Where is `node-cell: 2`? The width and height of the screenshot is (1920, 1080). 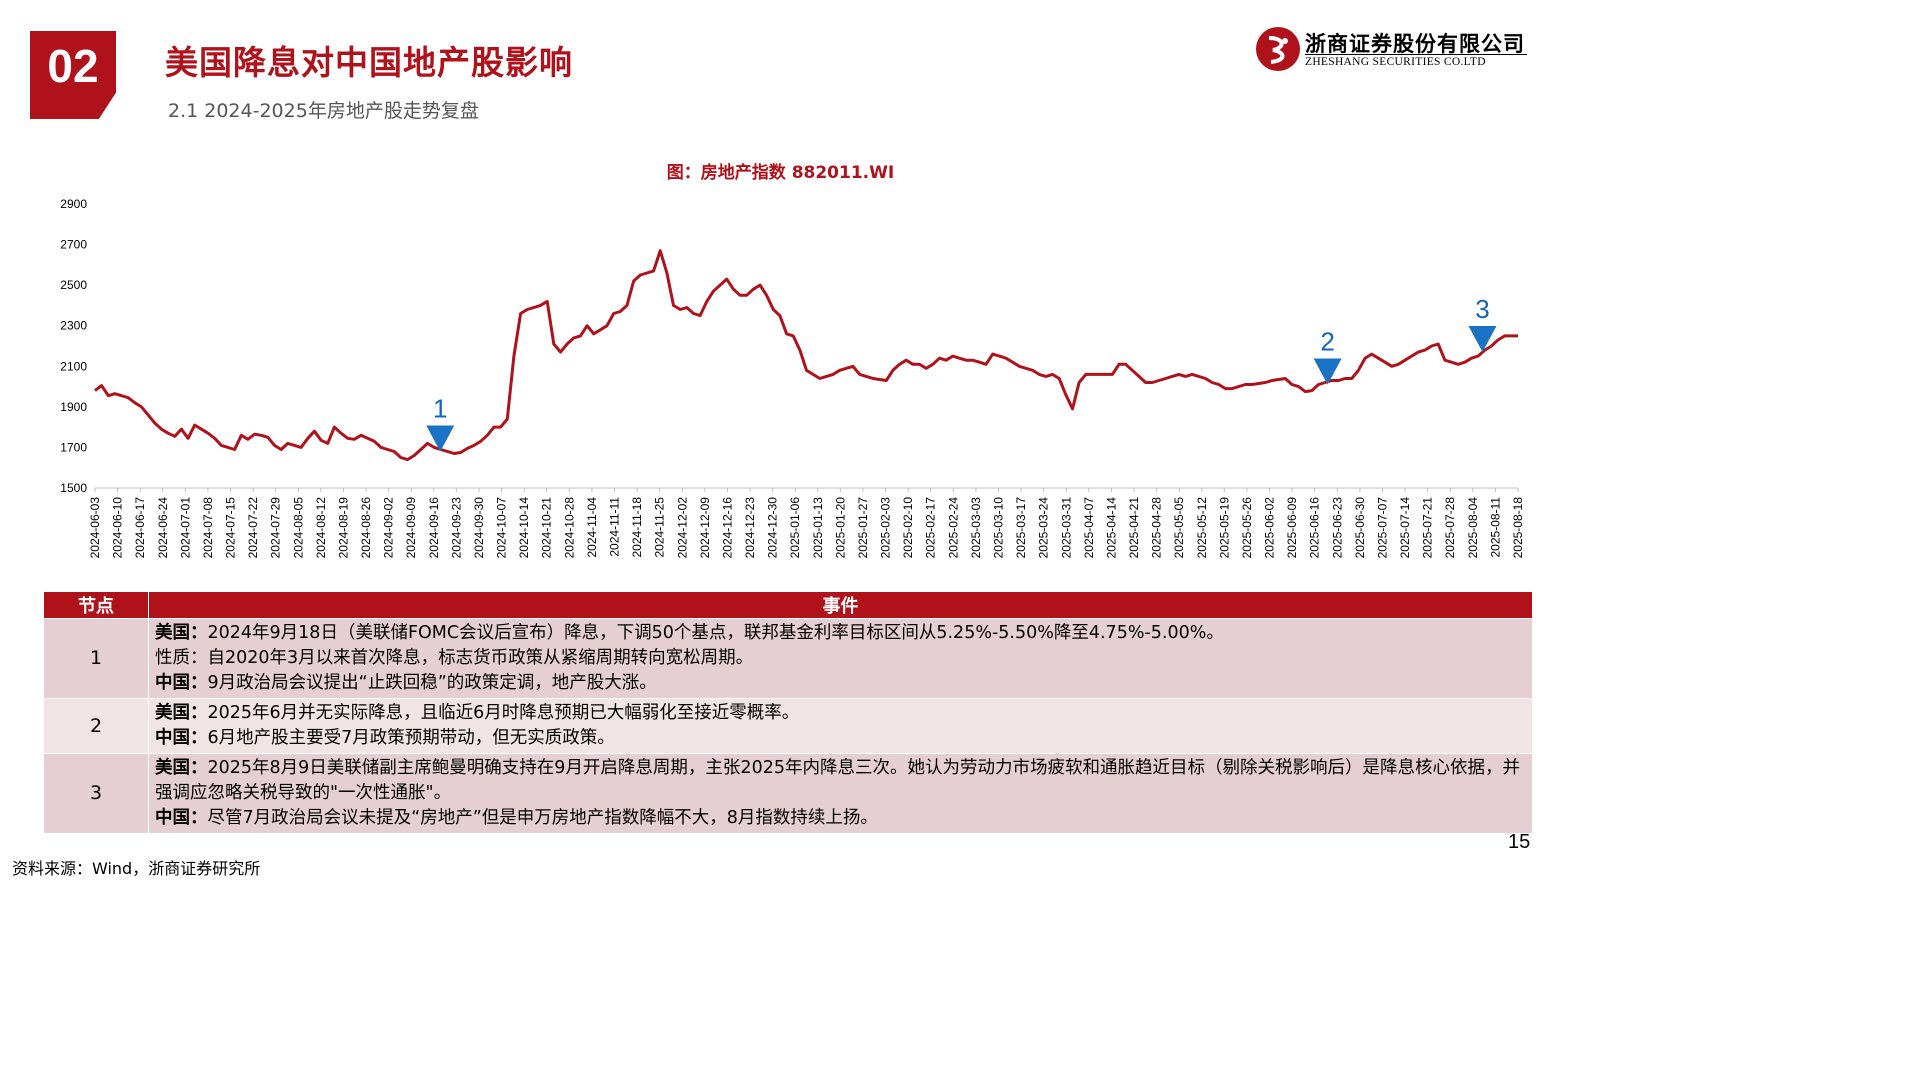 node-cell: 2 is located at coordinates (96, 726).